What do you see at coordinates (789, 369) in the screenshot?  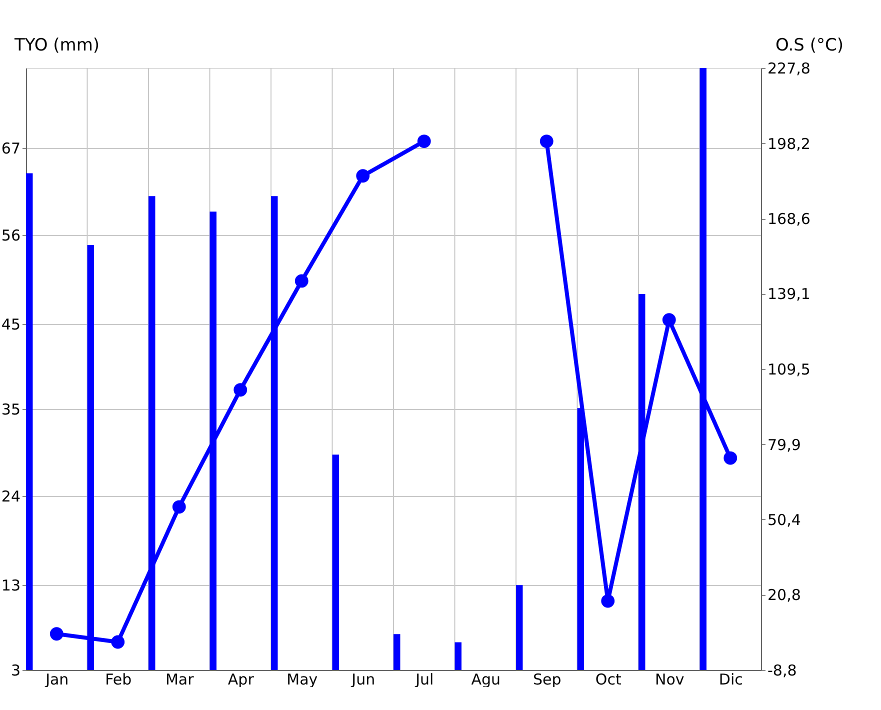 I see `y2-tick-label: 109,5` at bounding box center [789, 369].